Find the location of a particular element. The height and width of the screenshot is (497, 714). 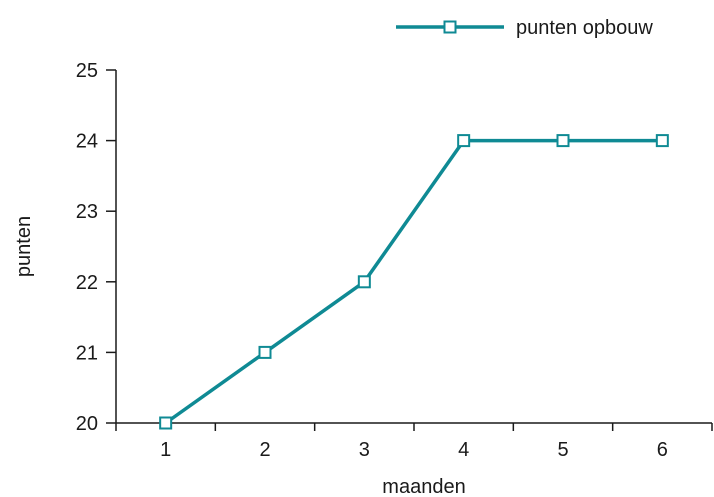

legend: punten opbouw is located at coordinates (524, 28).